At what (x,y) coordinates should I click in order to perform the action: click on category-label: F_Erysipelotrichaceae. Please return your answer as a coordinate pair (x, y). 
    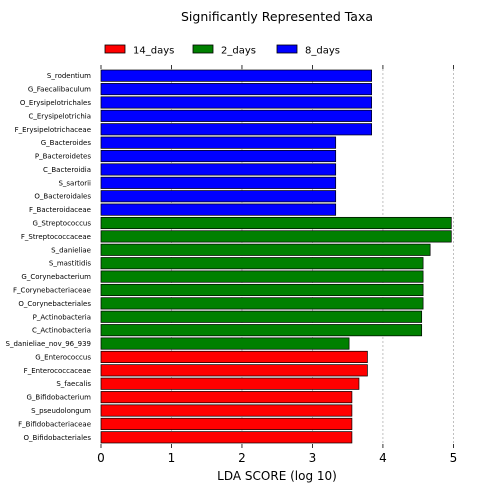
    Looking at the image, I should click on (53, 130).